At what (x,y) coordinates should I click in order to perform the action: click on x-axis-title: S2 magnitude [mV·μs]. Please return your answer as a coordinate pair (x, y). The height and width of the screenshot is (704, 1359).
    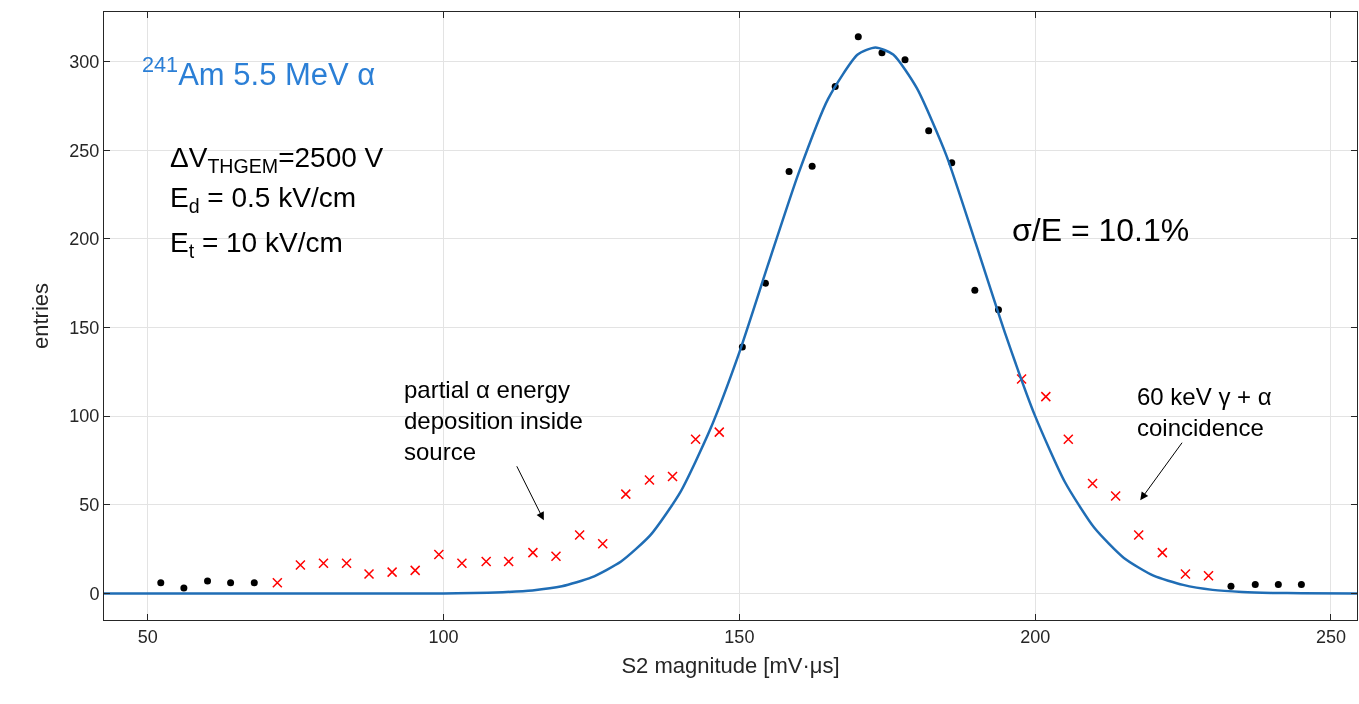
    Looking at the image, I should click on (730, 666).